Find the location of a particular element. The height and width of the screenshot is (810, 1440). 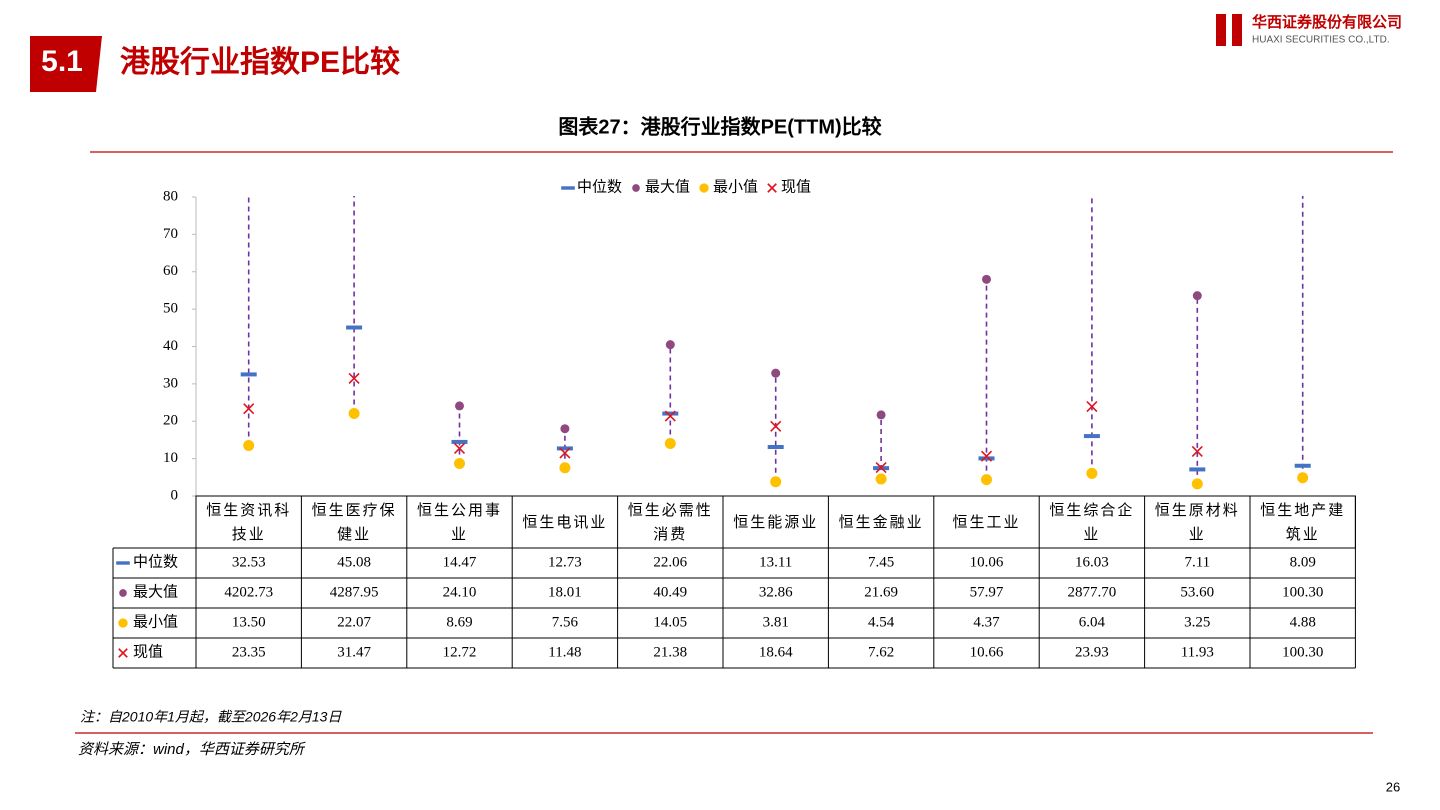

legend-label: 最大值 is located at coordinates (667, 186).